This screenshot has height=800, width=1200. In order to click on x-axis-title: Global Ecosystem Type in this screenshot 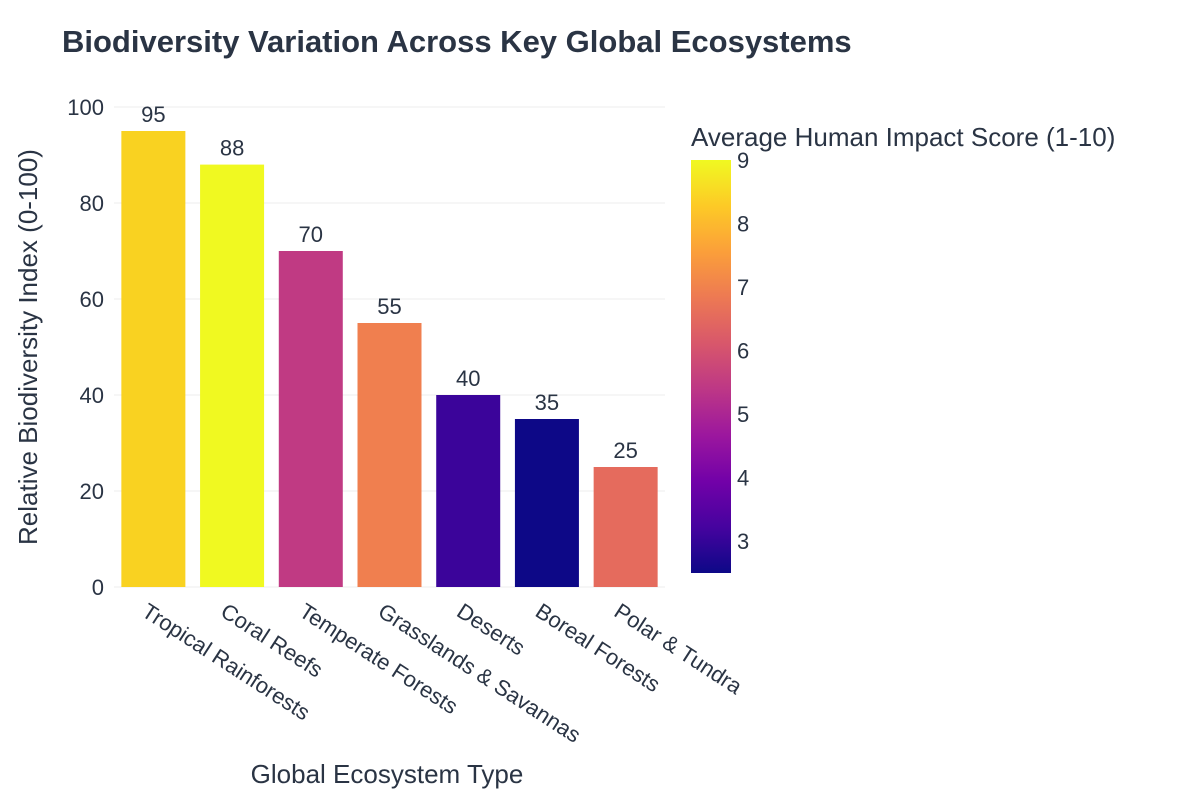, I will do `click(387, 774)`.